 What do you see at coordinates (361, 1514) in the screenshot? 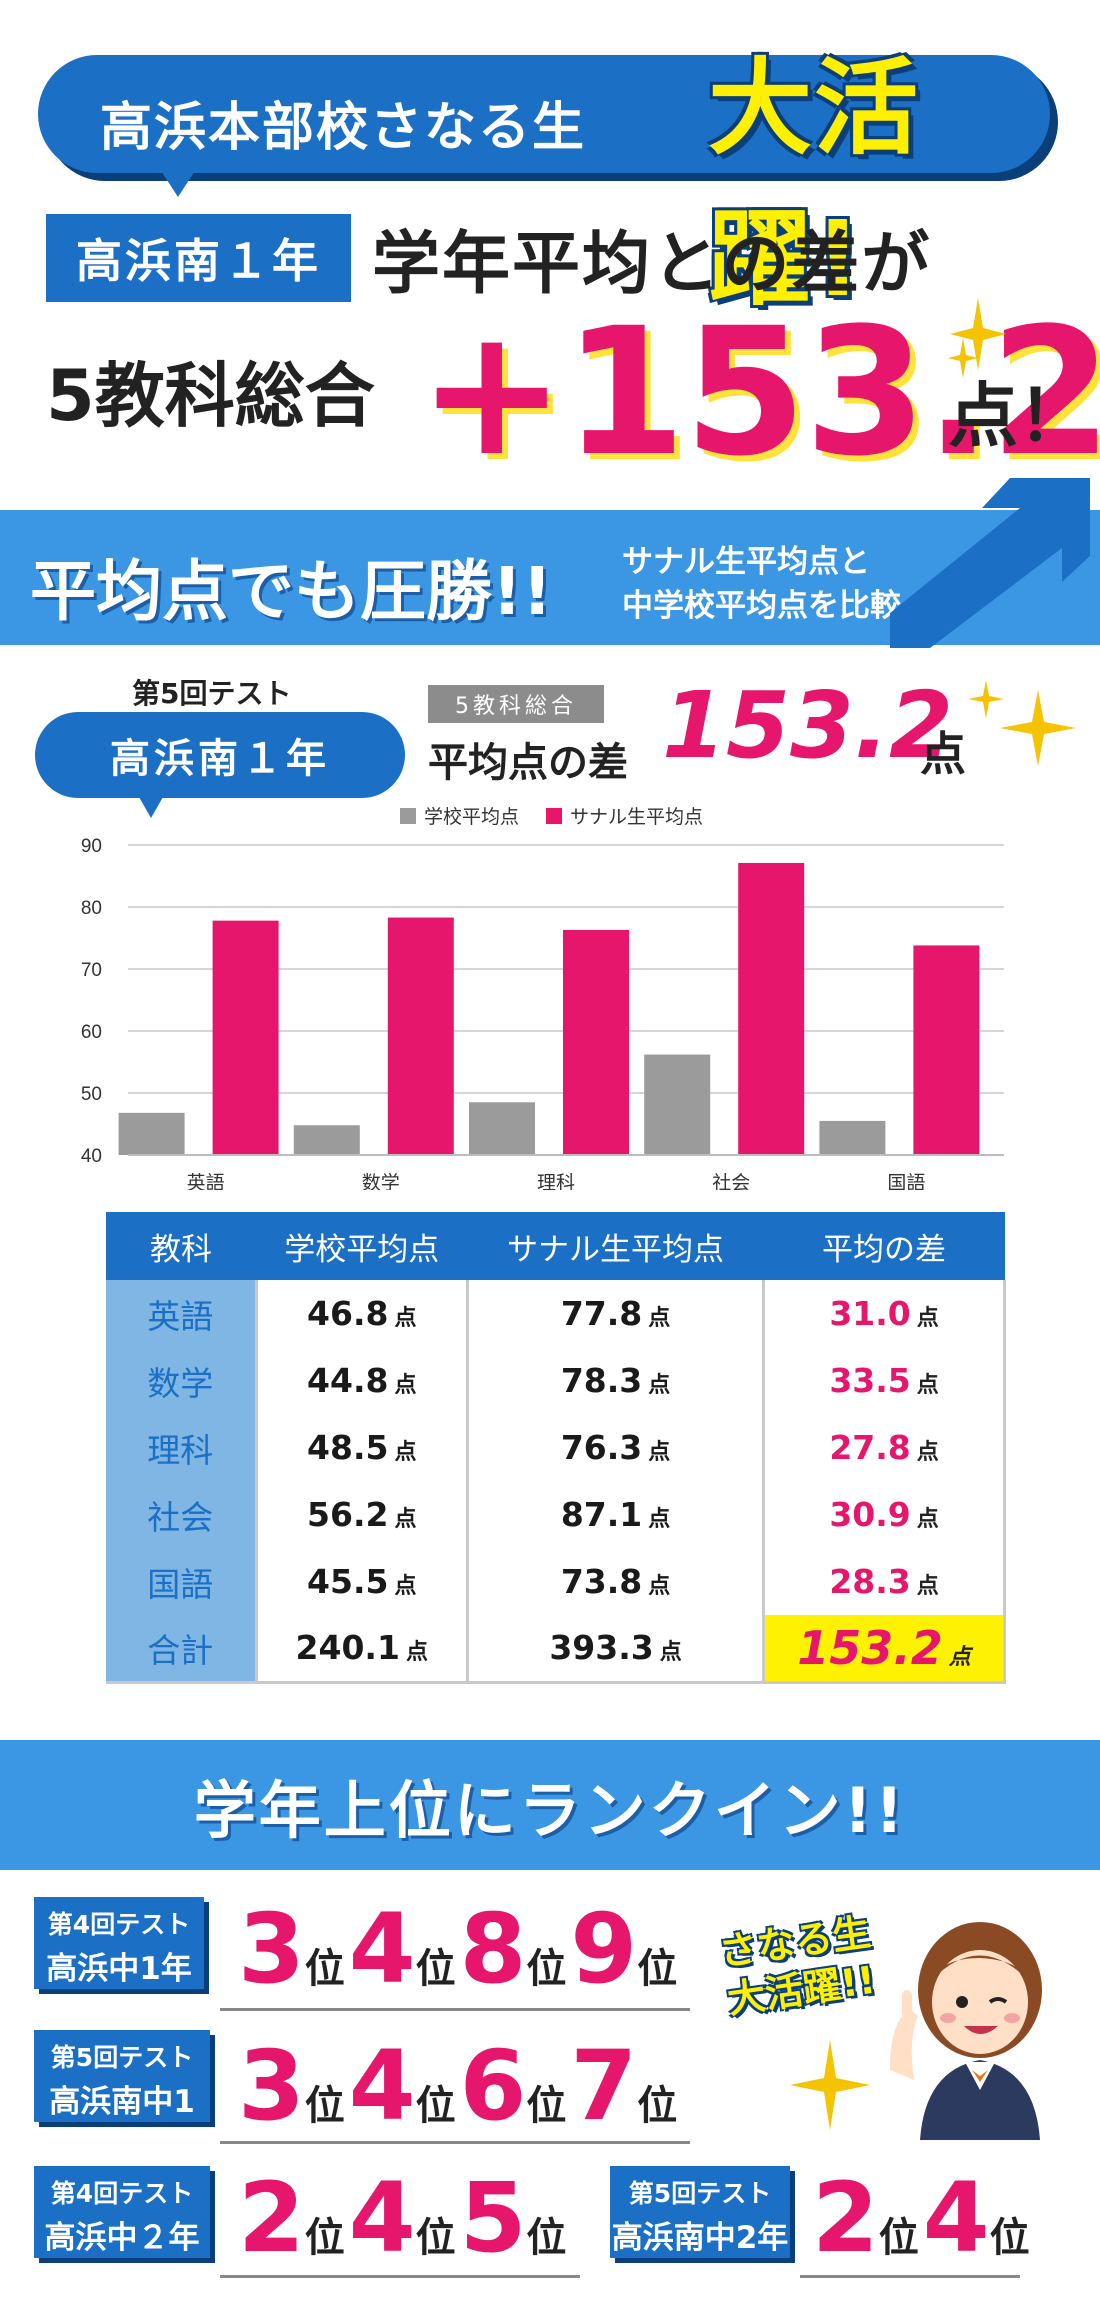
I see `school-average-cell: 56.2 点` at bounding box center [361, 1514].